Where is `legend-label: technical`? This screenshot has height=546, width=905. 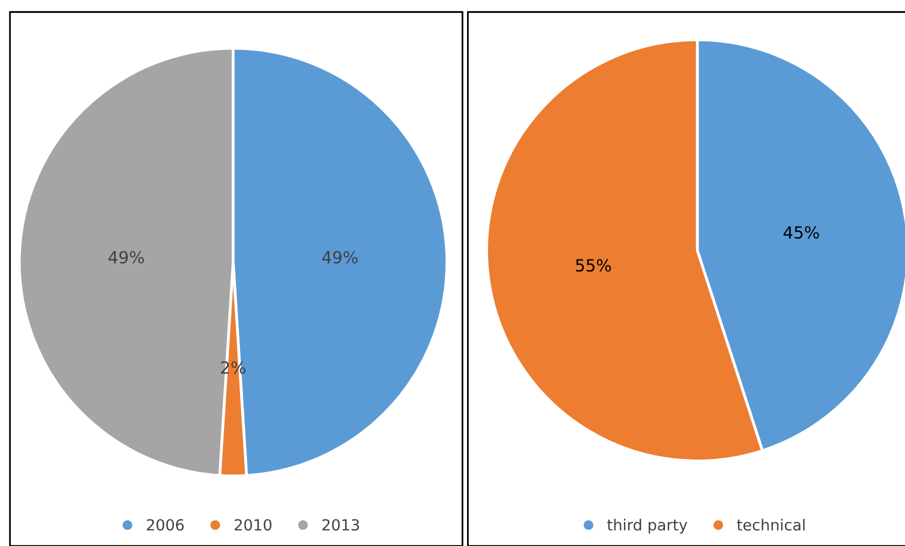 legend-label: technical is located at coordinates (770, 524).